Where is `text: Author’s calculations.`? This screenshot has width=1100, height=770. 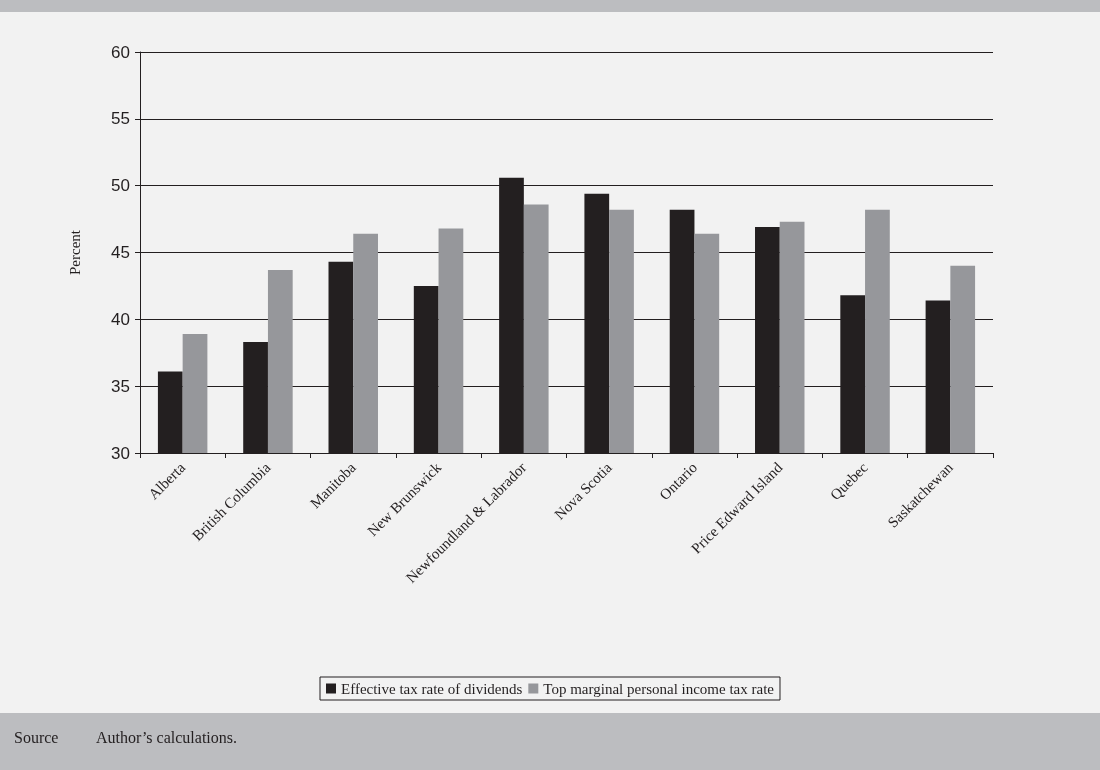
text: Author’s calculations. is located at coordinates (167, 738).